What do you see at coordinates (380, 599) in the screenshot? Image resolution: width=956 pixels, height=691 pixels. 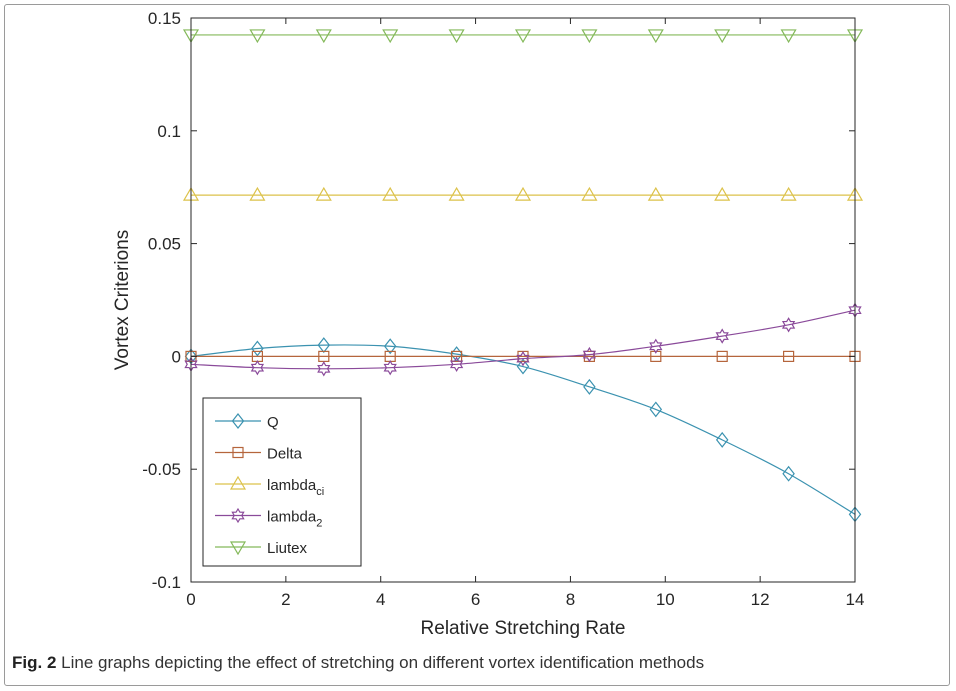 I see `x-tick-label: 4` at bounding box center [380, 599].